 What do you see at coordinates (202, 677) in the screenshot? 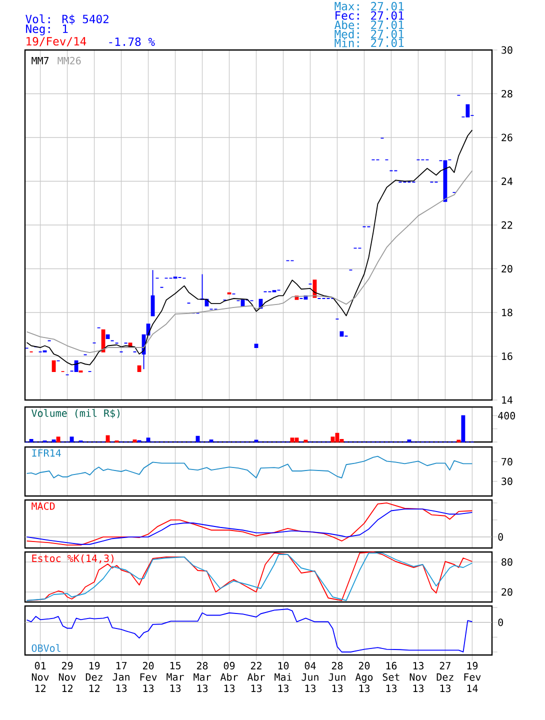
I see `x-tick-label: 28 Mar 13` at bounding box center [202, 677].